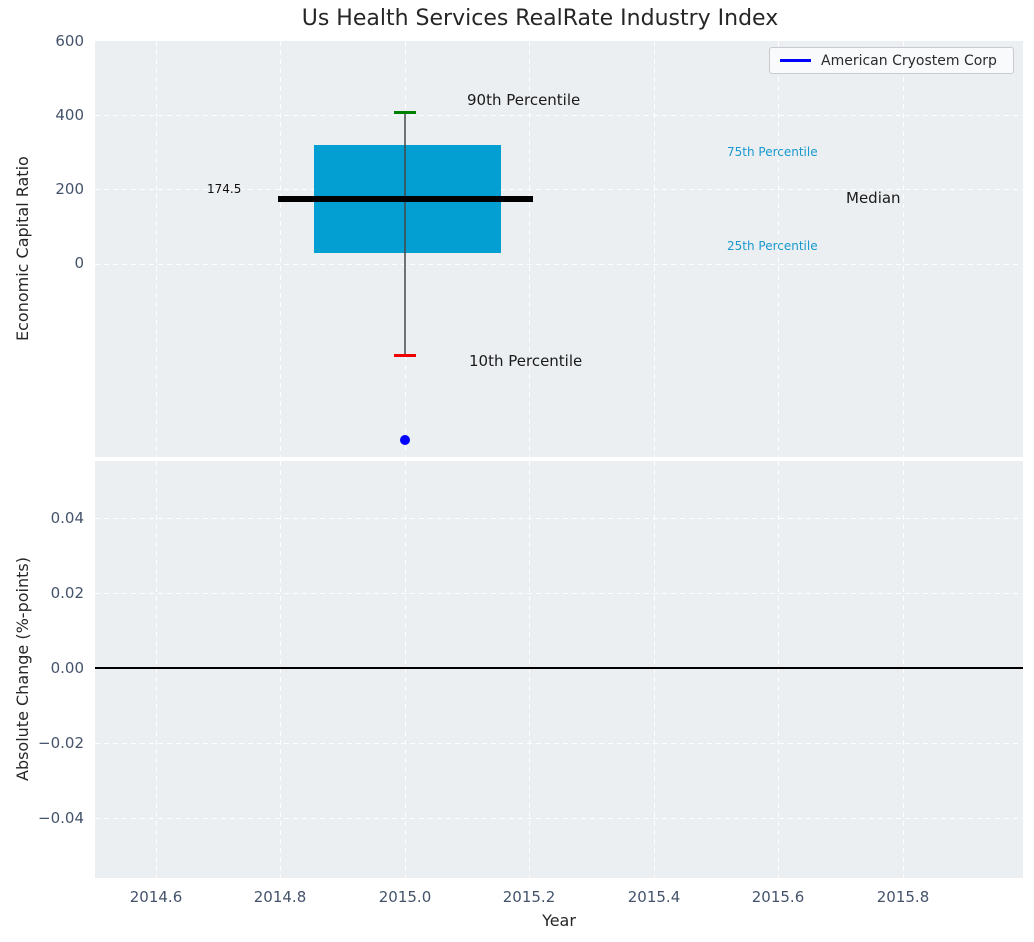  I want to click on horizontal-gridline--0.02, so click(559, 743).